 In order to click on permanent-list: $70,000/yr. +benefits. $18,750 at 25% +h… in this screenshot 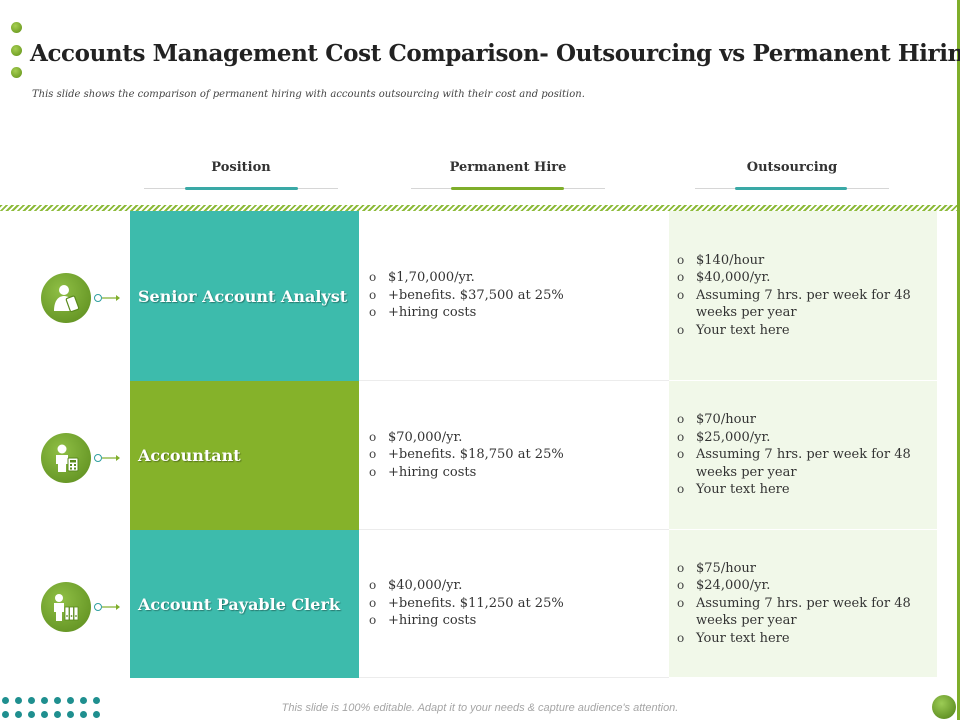, I will do `click(466, 455)`.